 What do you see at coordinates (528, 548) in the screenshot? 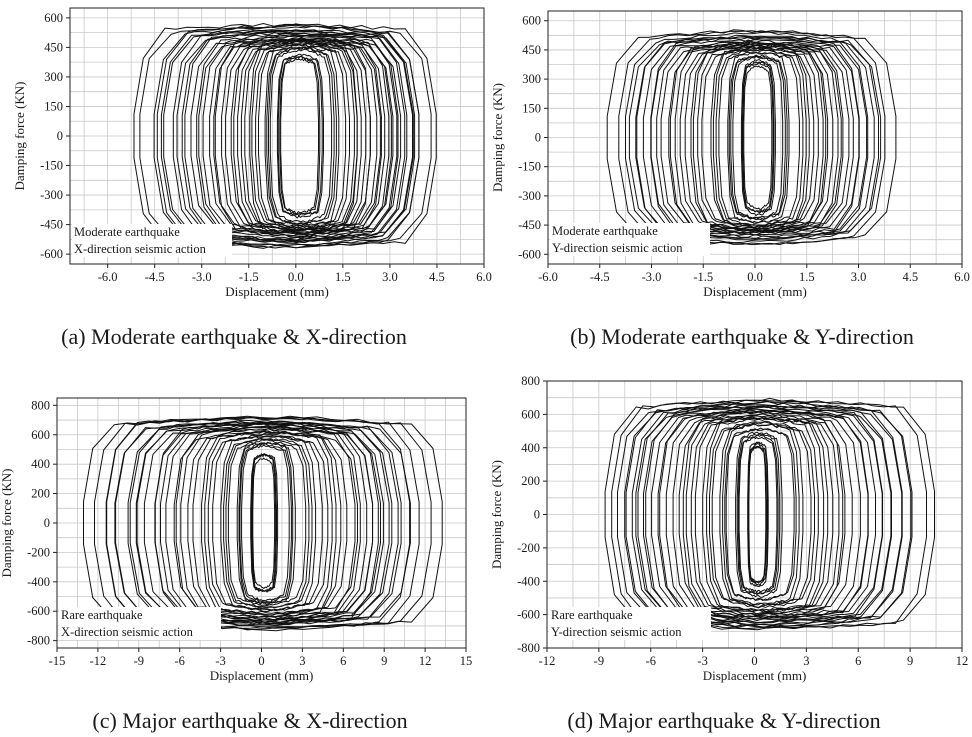
I see `y-tick-label: -200` at bounding box center [528, 548].